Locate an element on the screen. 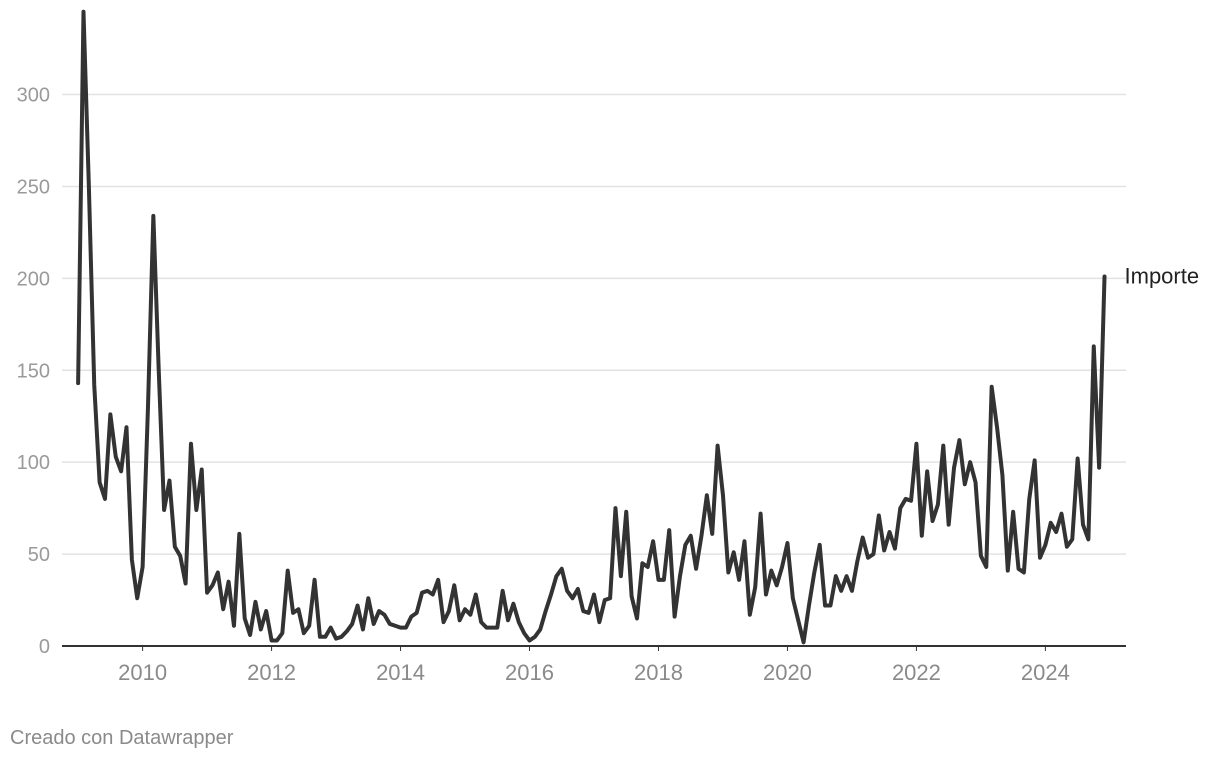 This screenshot has height=762, width=1220. y-tick-label: 150 is located at coordinates (33, 371).